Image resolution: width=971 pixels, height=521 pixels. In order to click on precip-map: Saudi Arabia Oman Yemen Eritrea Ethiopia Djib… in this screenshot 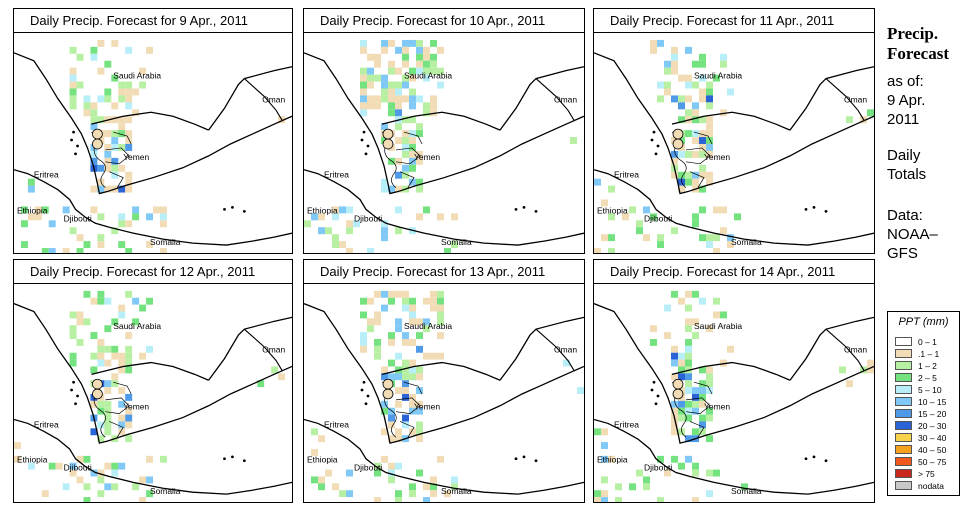, I will do `click(444, 143)`.